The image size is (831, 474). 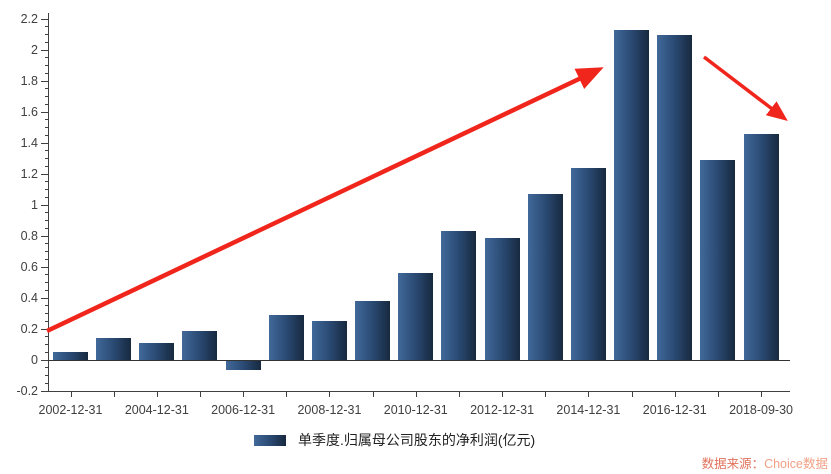 What do you see at coordinates (733, 464) in the screenshot?
I see `source-prefix: 数据来源：` at bounding box center [733, 464].